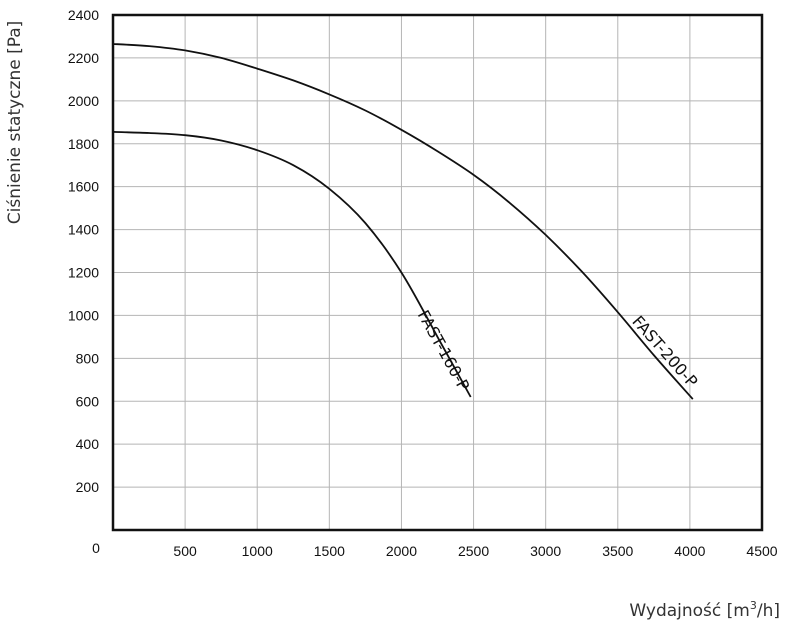  What do you see at coordinates (88, 444) in the screenshot?
I see `y-tick-label: 400` at bounding box center [88, 444].